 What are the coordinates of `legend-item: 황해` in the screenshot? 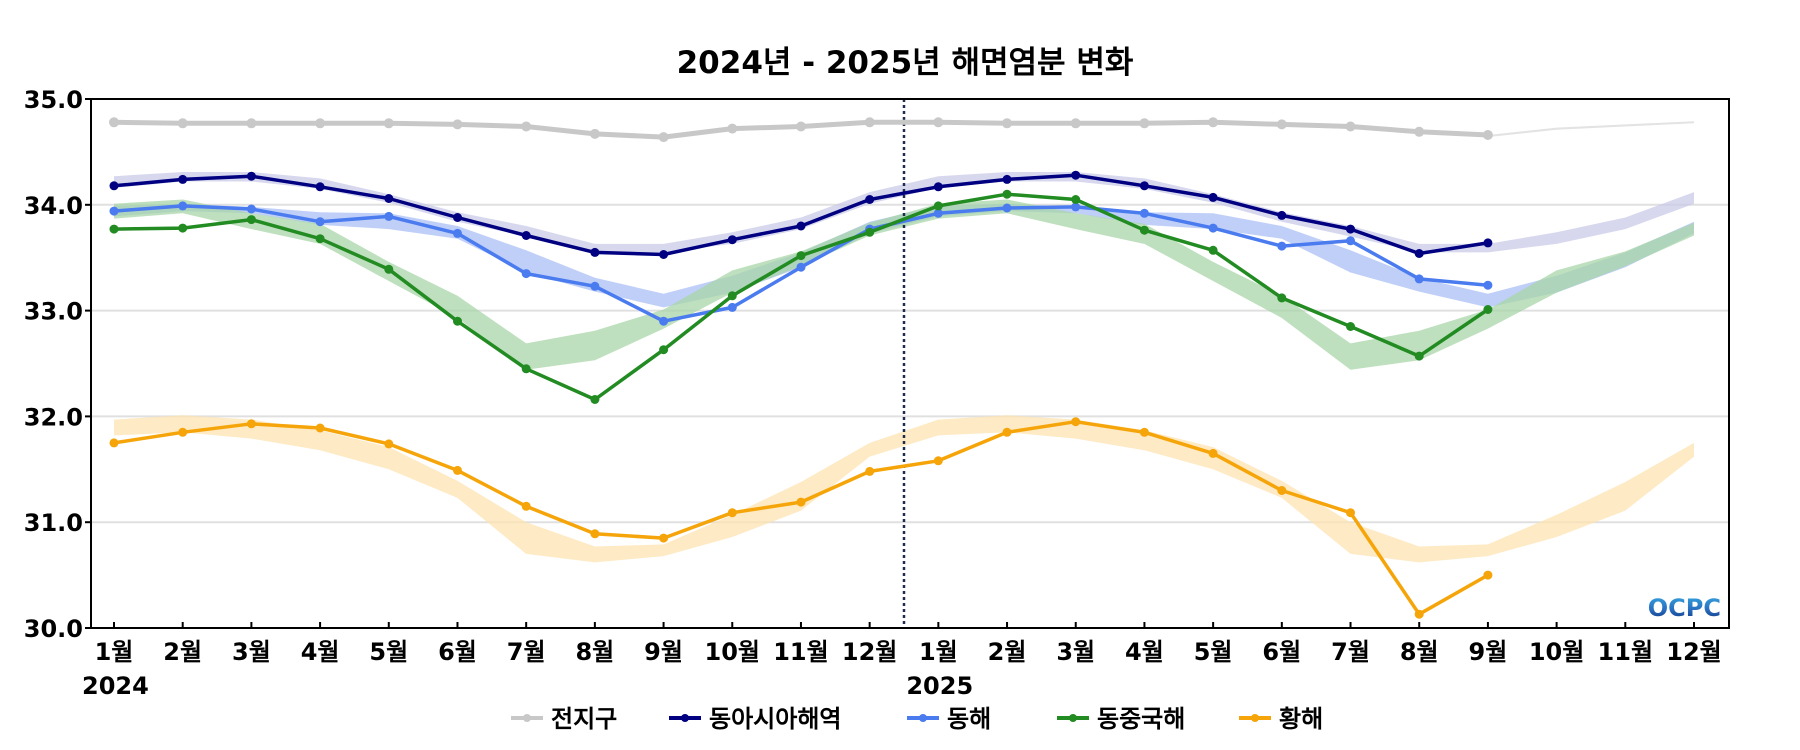 It's located at (1281, 719).